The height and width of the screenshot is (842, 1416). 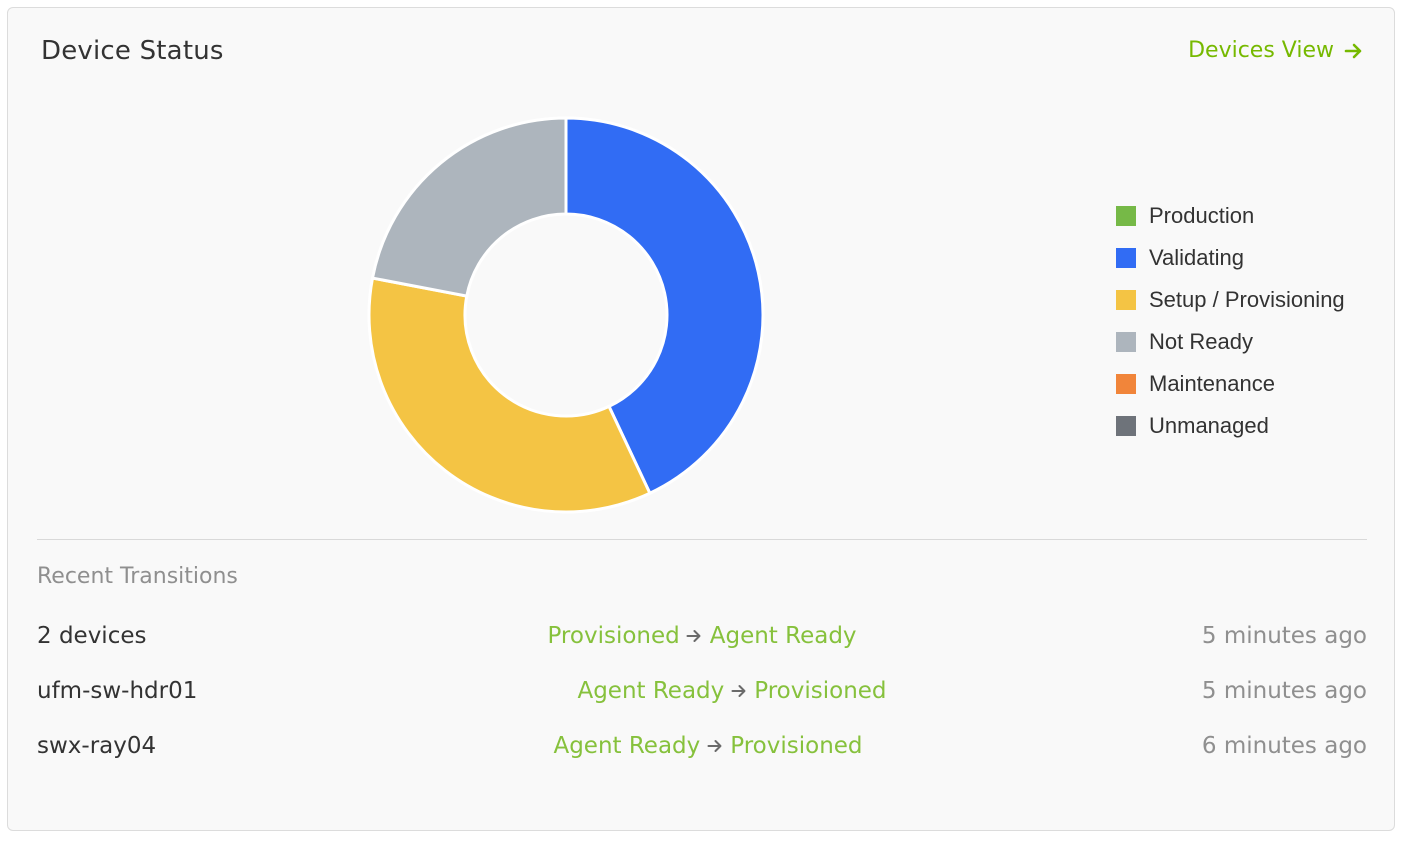 I want to click on divider, so click(x=702, y=539).